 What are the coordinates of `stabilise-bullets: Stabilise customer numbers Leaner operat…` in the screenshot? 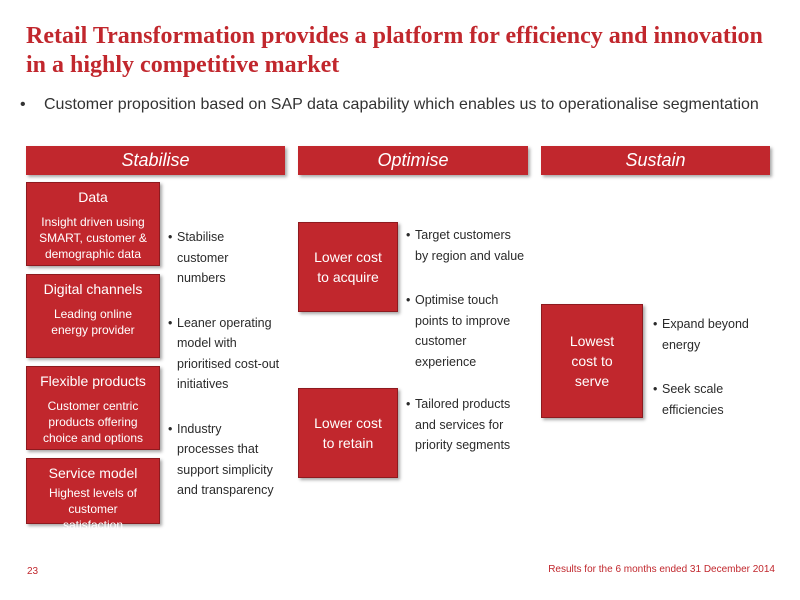 It's located at (224, 364).